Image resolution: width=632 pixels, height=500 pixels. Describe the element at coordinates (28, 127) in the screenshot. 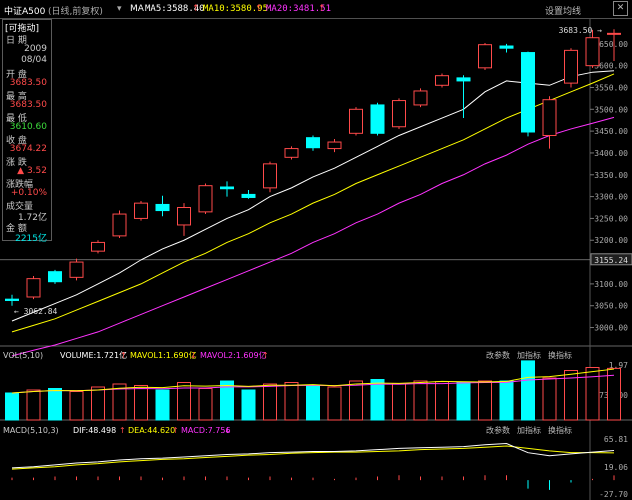

I see `low-value: 3610.60` at that location.